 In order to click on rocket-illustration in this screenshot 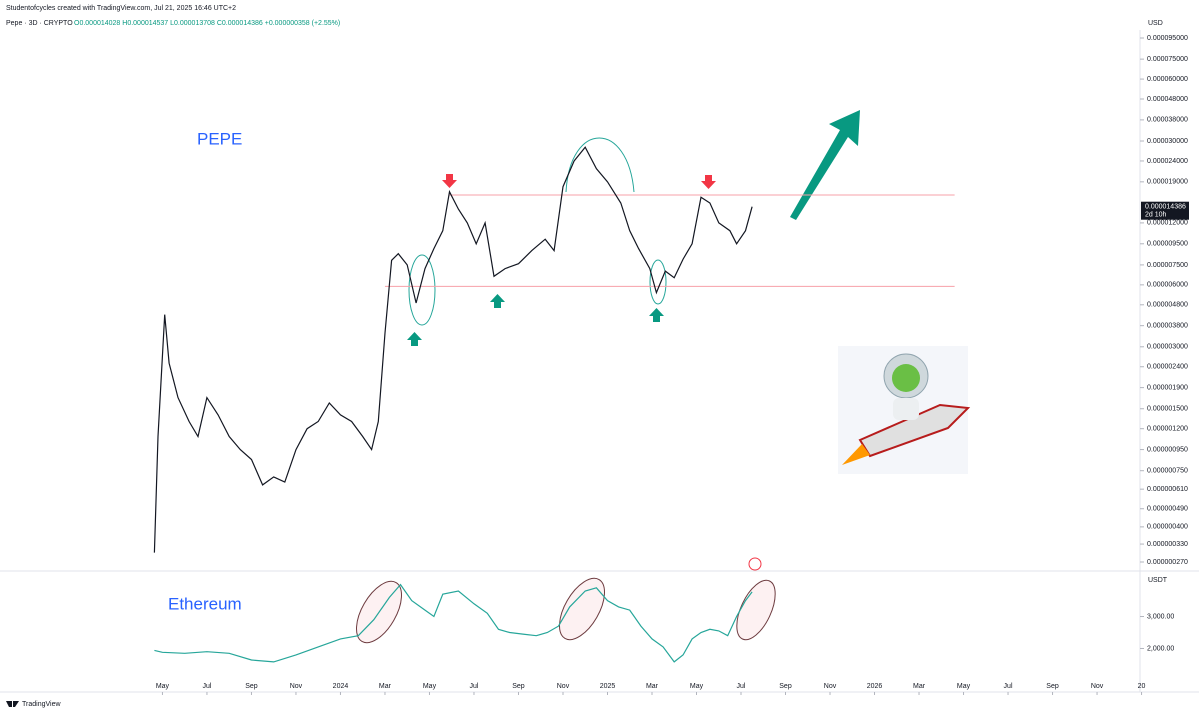, I will do `click(904, 410)`.